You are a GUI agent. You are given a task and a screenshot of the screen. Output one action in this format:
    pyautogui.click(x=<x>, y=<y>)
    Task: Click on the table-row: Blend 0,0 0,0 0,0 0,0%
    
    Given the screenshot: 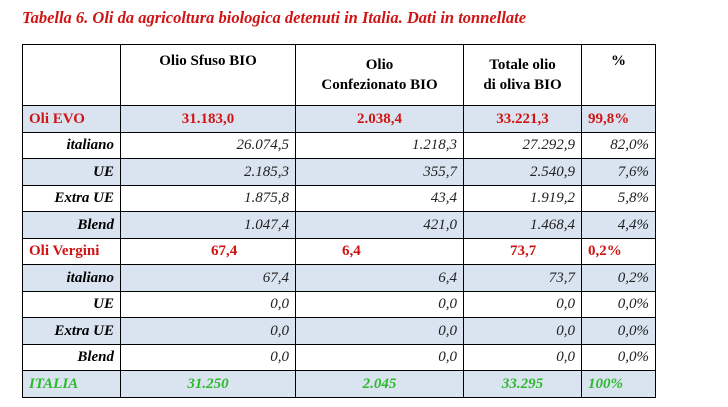 What is the action you would take?
    pyautogui.click(x=339, y=357)
    